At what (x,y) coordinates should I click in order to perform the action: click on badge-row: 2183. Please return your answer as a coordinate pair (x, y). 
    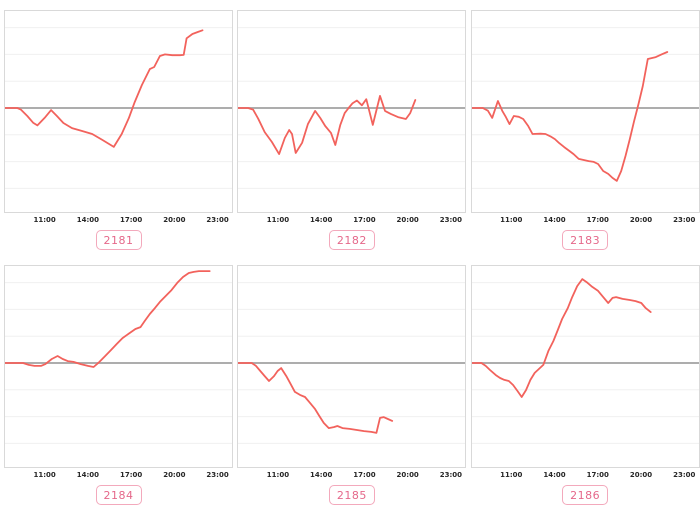
    Looking at the image, I should click on (585, 240).